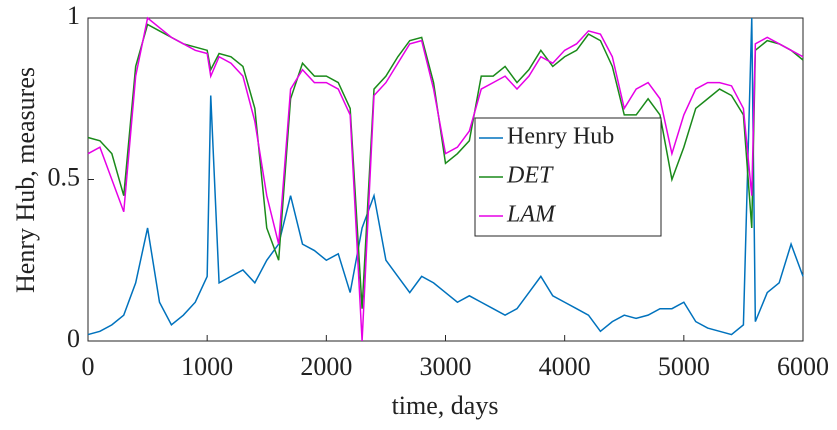 Image resolution: width=837 pixels, height=430 pixels. I want to click on x-axis-label: time, days, so click(445, 405).